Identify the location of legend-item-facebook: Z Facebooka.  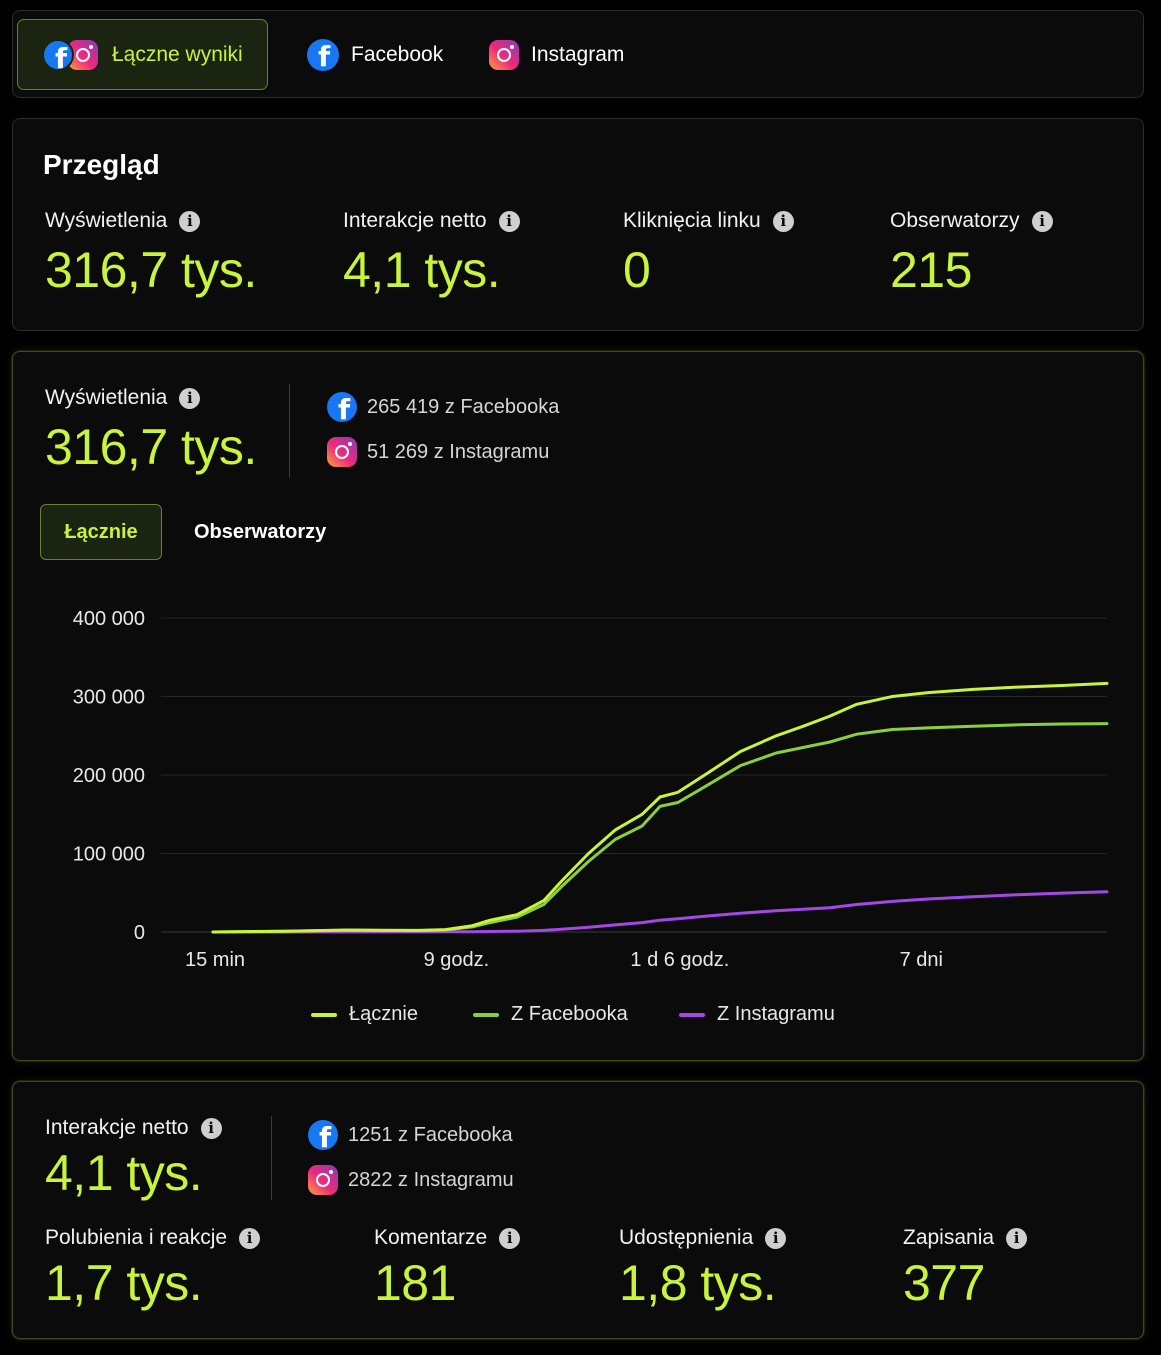
(550, 1014).